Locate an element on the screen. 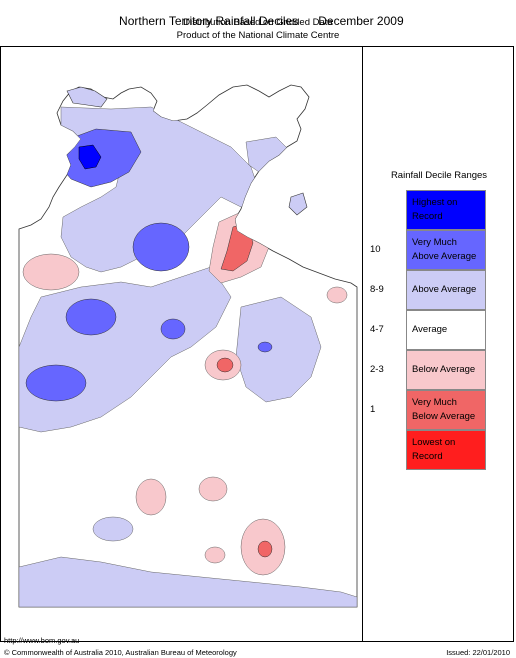 This screenshot has height=658, width=516. legend-range-4: 2-3 is located at coordinates (377, 369).